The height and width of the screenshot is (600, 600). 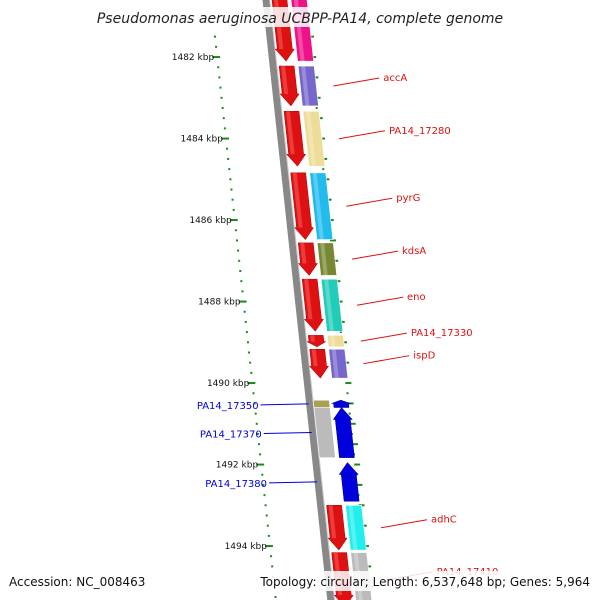 I want to click on gene-adhc, so click(x=346, y=528).